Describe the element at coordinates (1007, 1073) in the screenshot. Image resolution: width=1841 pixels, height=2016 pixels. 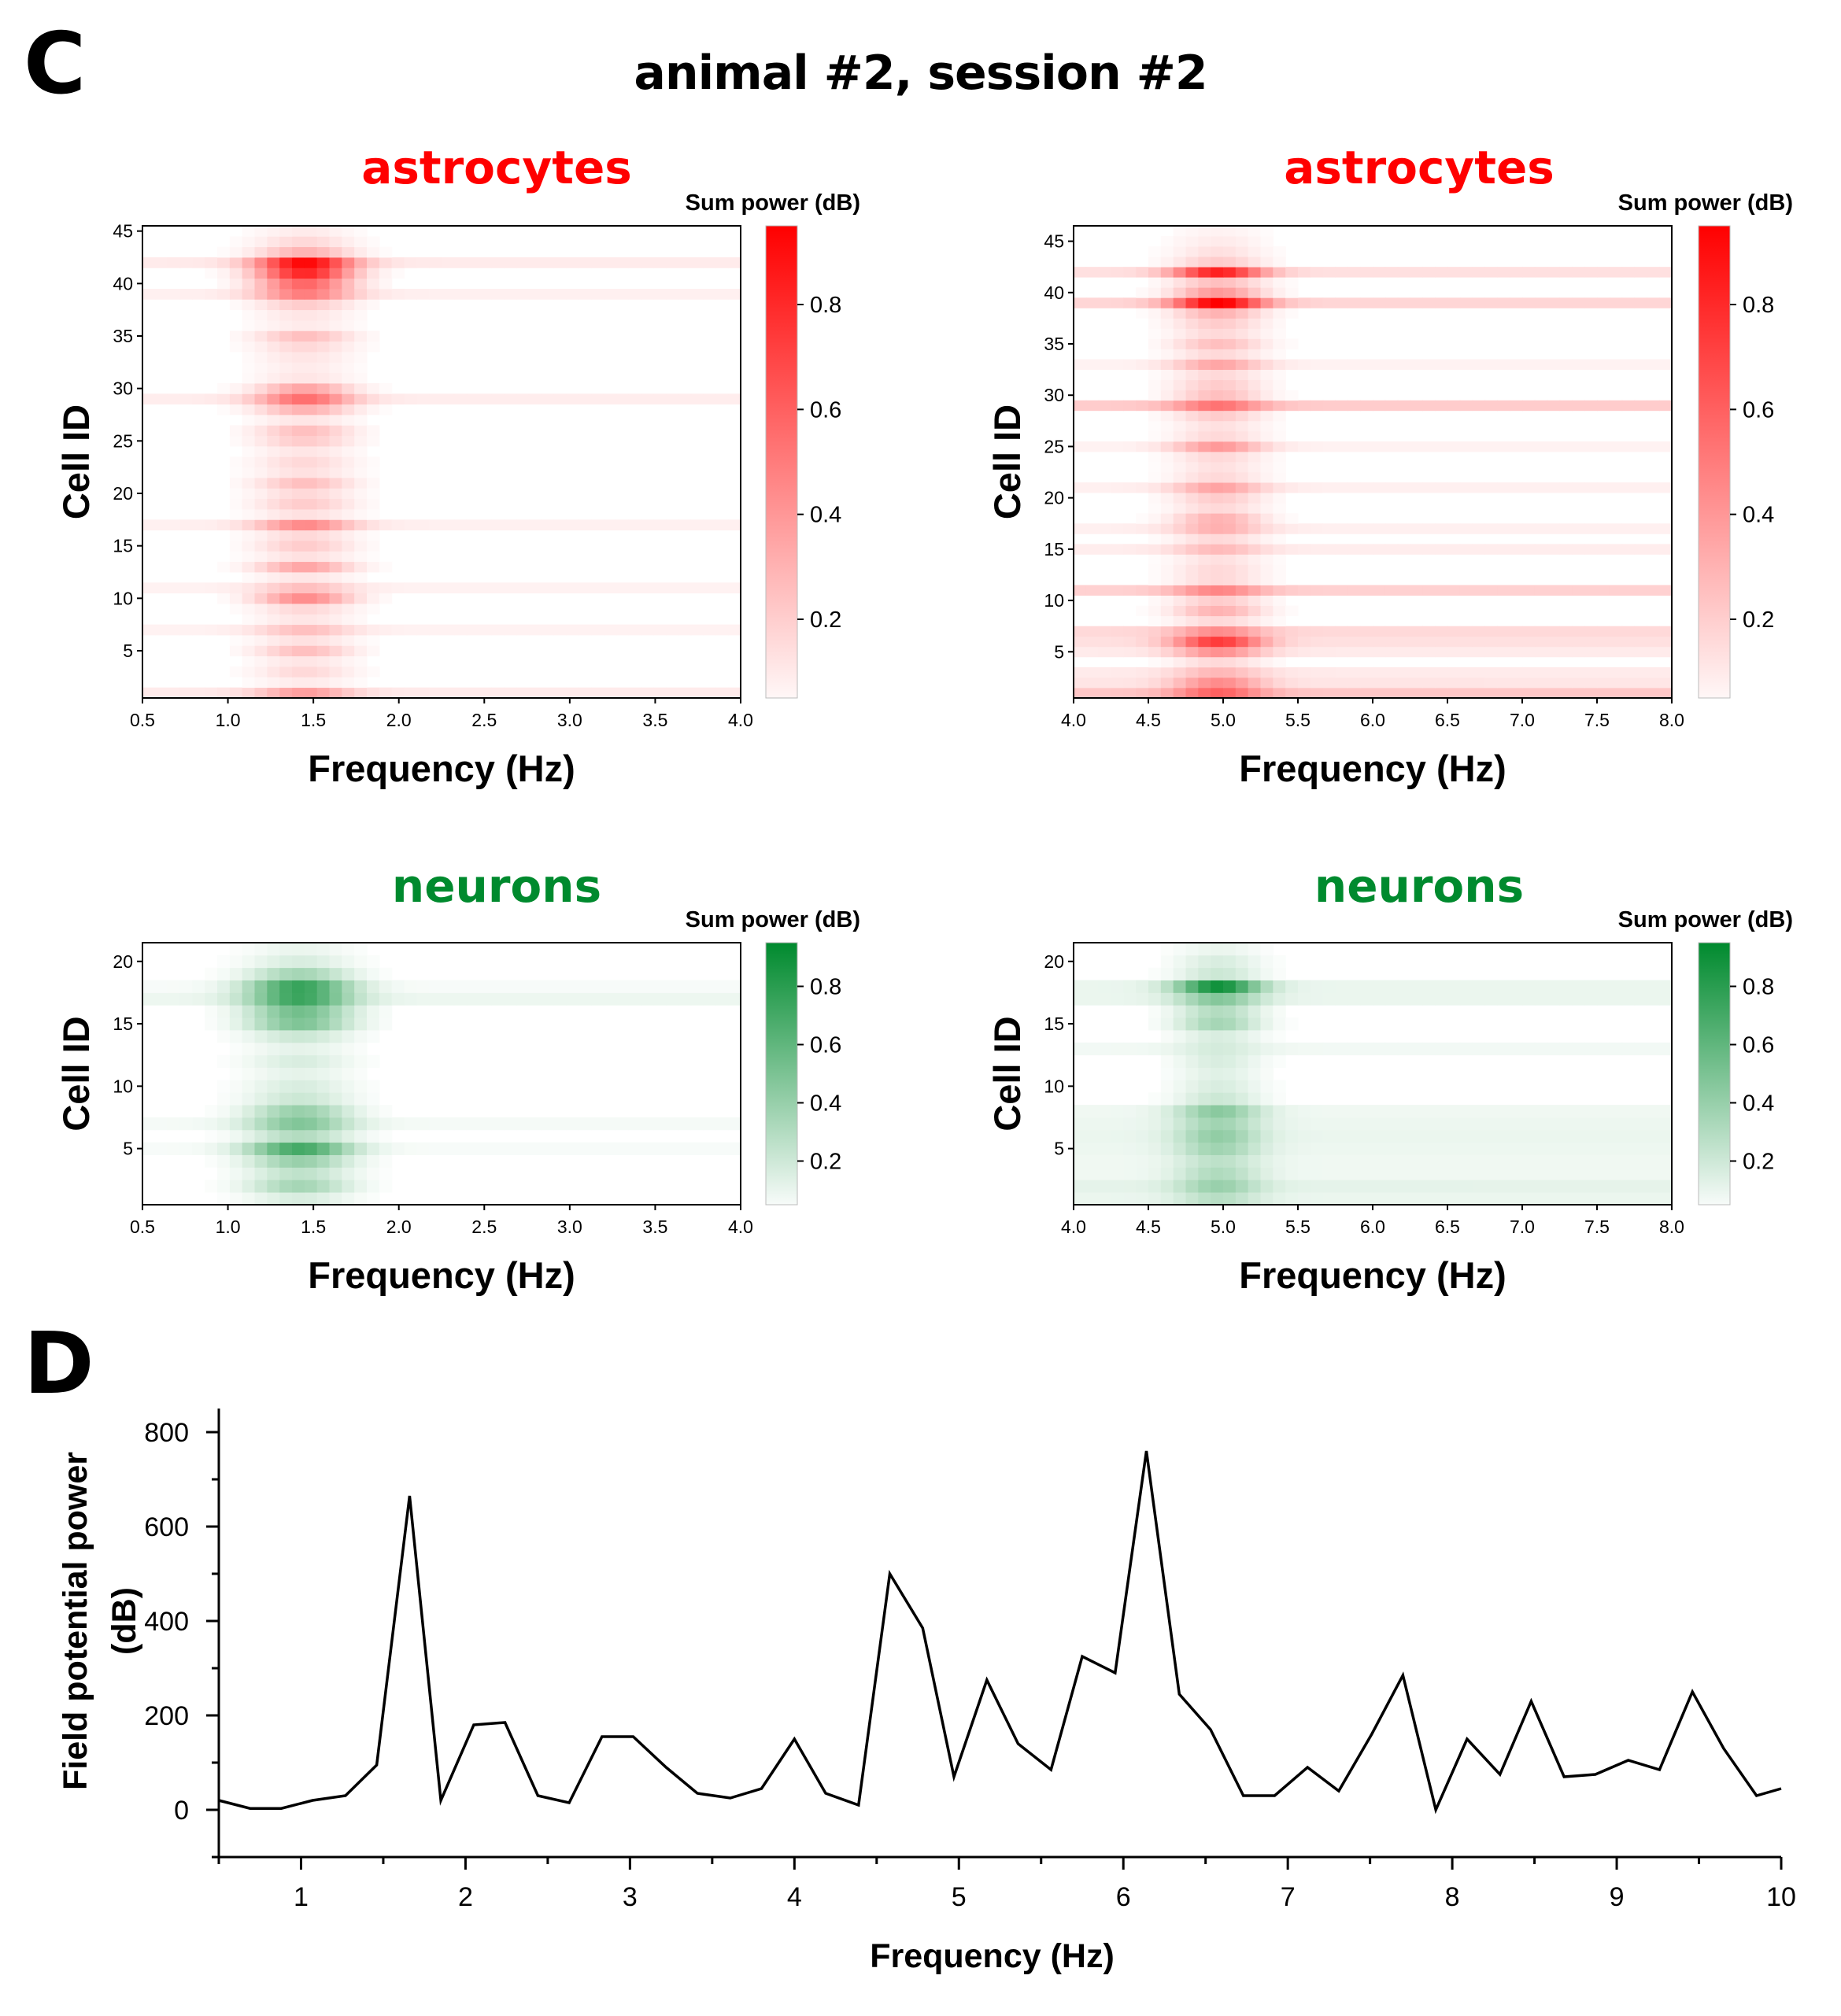
I see `y-axis-label: Cell ID` at that location.